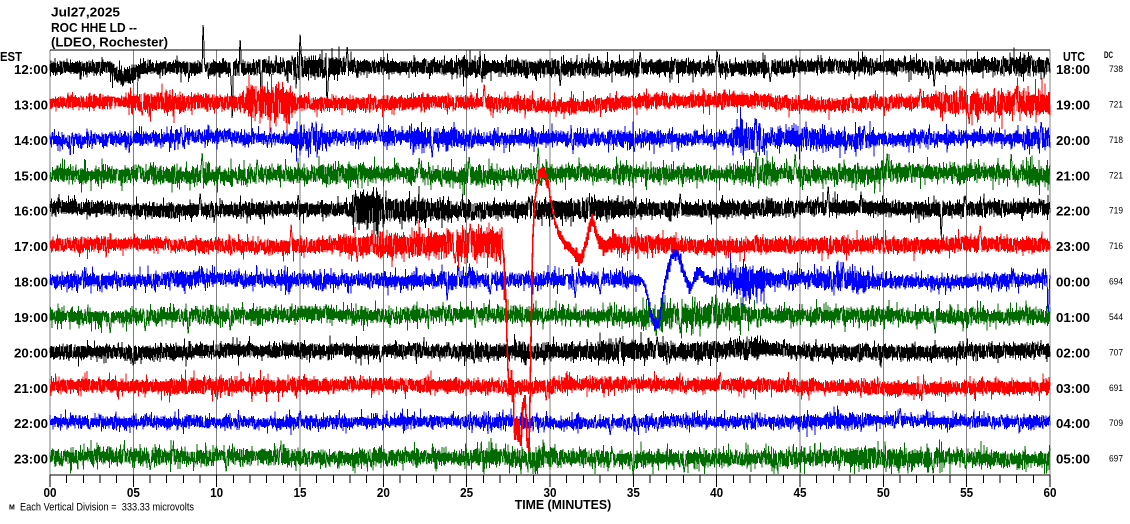 The image size is (1130, 524). Describe the element at coordinates (1050, 492) in the screenshot. I see `svg-text: 60` at that location.